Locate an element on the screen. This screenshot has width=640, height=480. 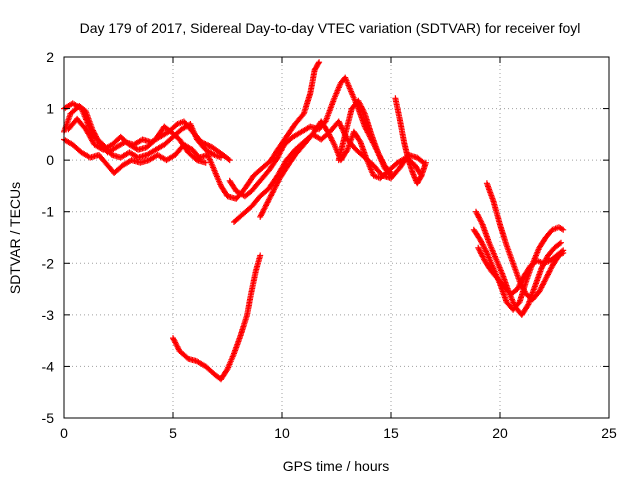
x-tick-label: 10 is located at coordinates (282, 433).